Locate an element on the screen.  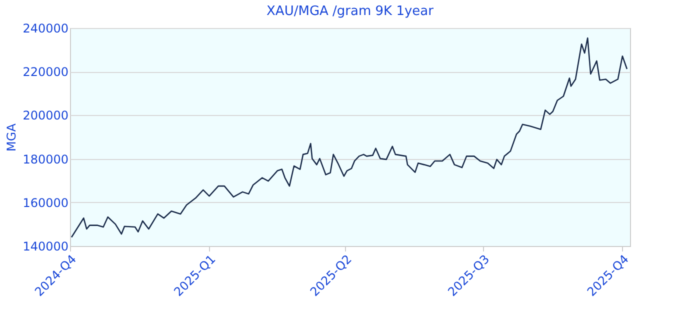
y-tick-label: 240000 is located at coordinates (45, 29).